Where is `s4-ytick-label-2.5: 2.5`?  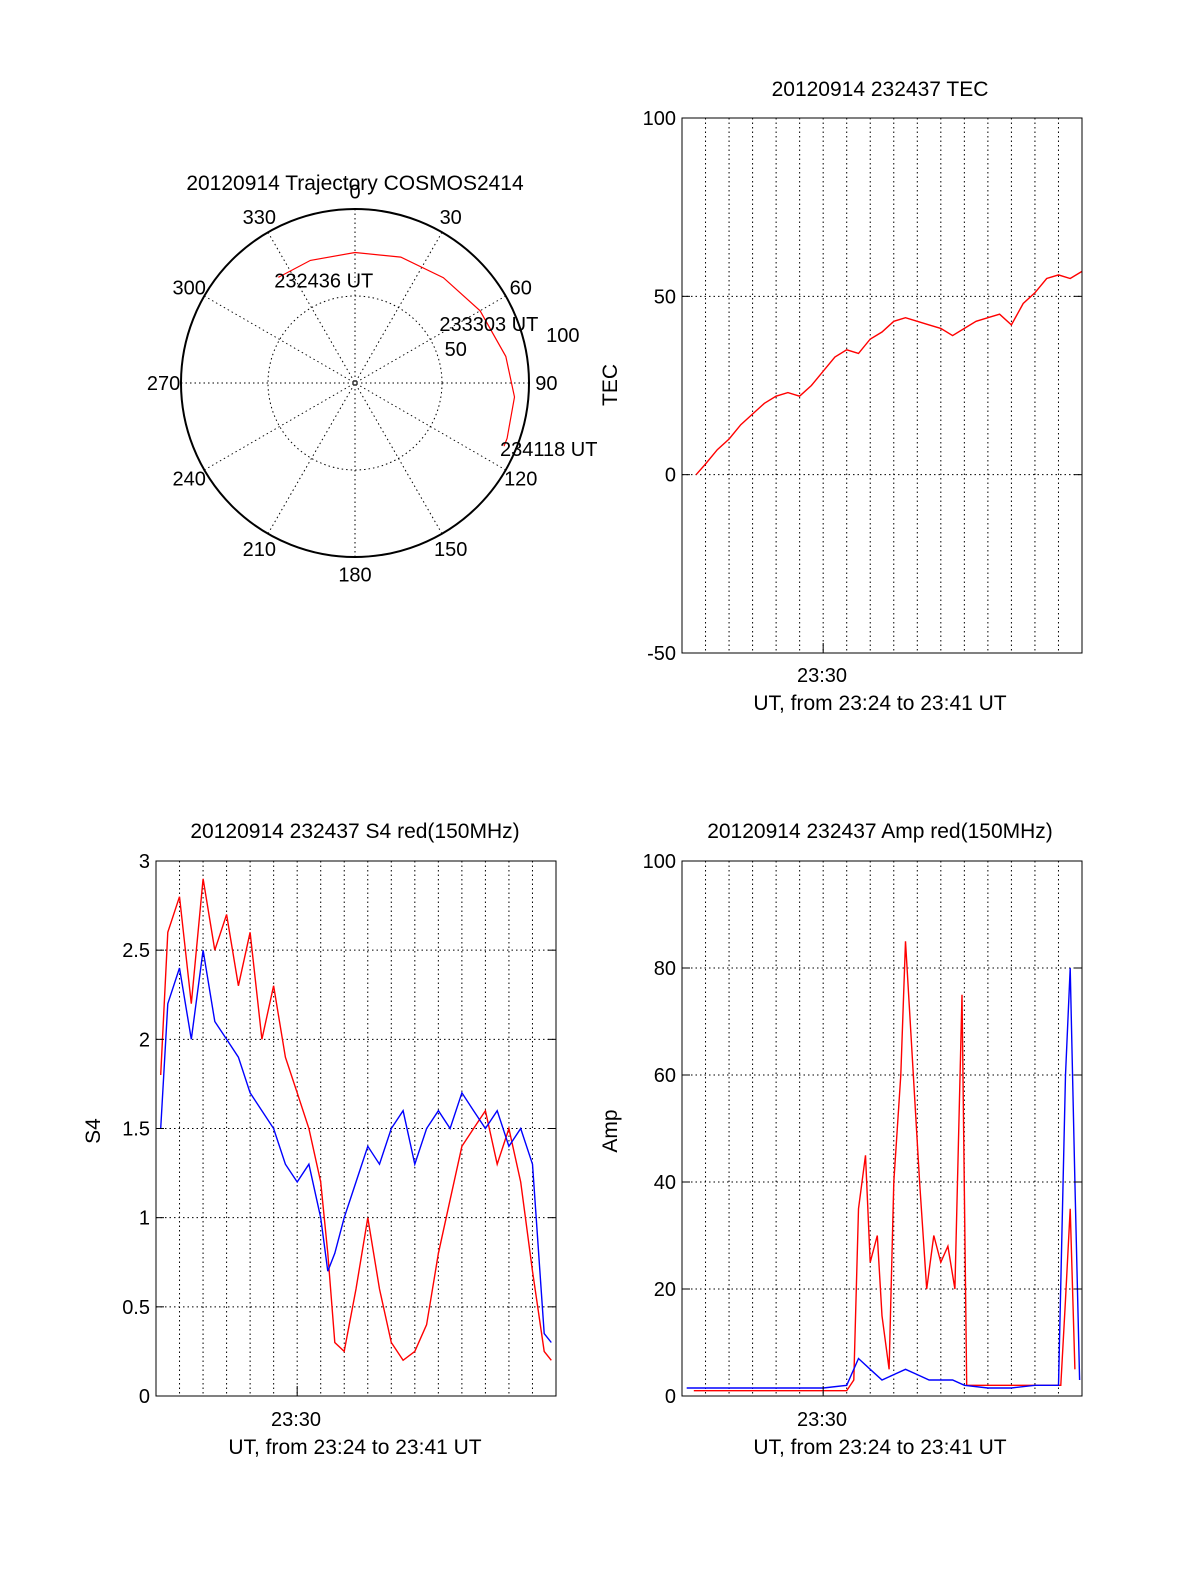
s4-ytick-label-2.5: 2.5 is located at coordinates (136, 951).